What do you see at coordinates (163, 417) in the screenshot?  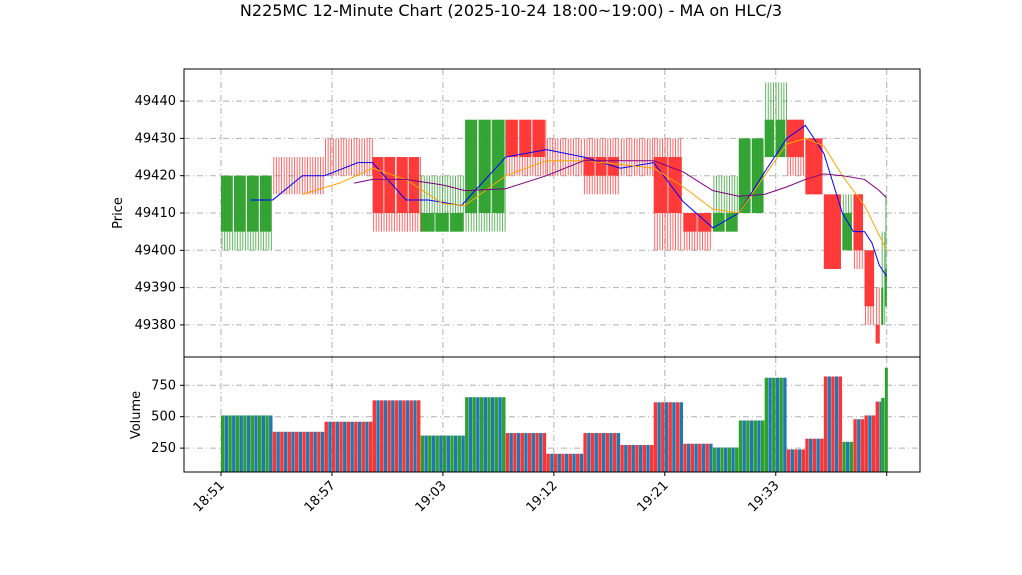 I see `volume-tick-label: 500` at bounding box center [163, 417].